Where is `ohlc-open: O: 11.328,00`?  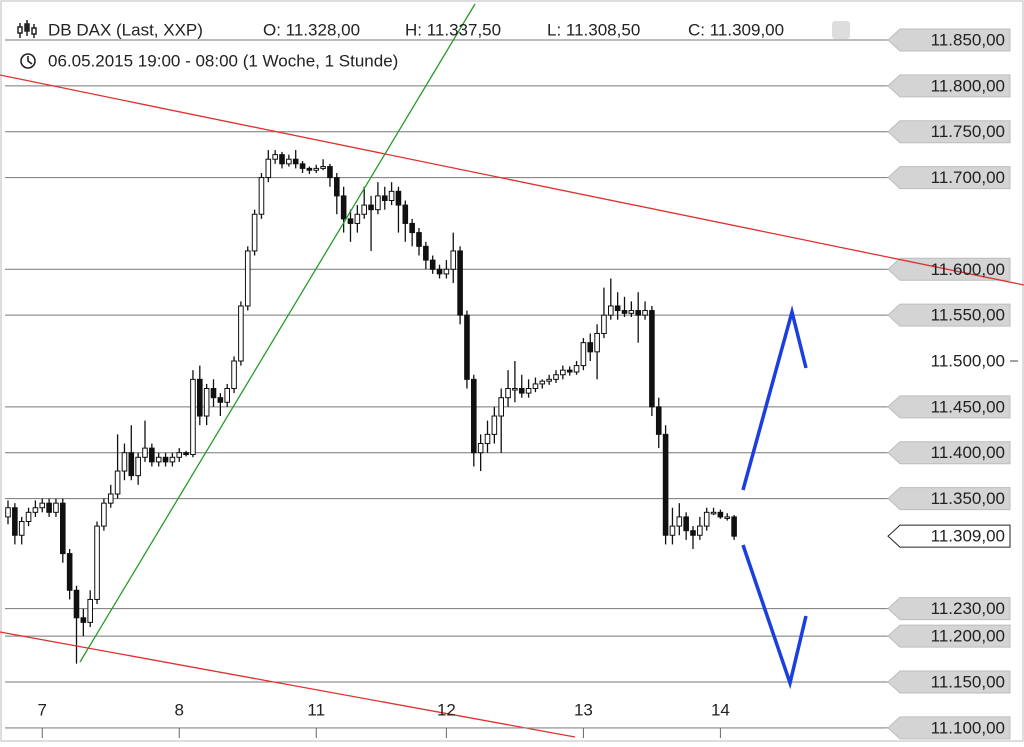 ohlc-open: O: 11.328,00 is located at coordinates (311, 29).